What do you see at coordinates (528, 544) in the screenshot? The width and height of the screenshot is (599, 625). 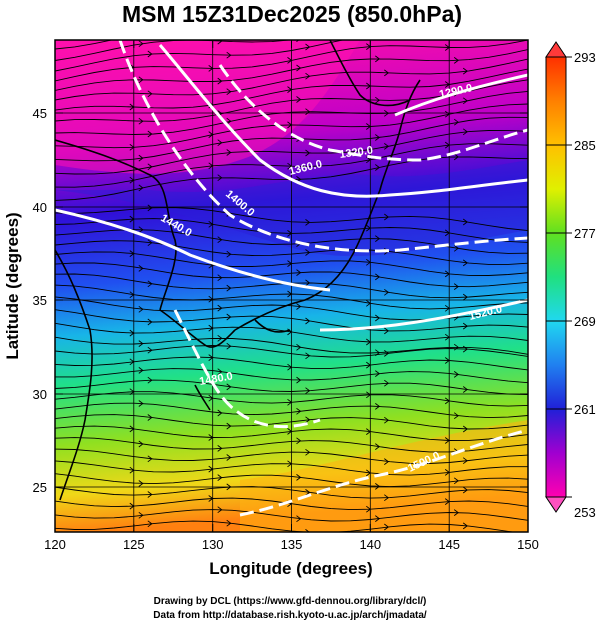 I see `x-tick-label: 150` at bounding box center [528, 544].